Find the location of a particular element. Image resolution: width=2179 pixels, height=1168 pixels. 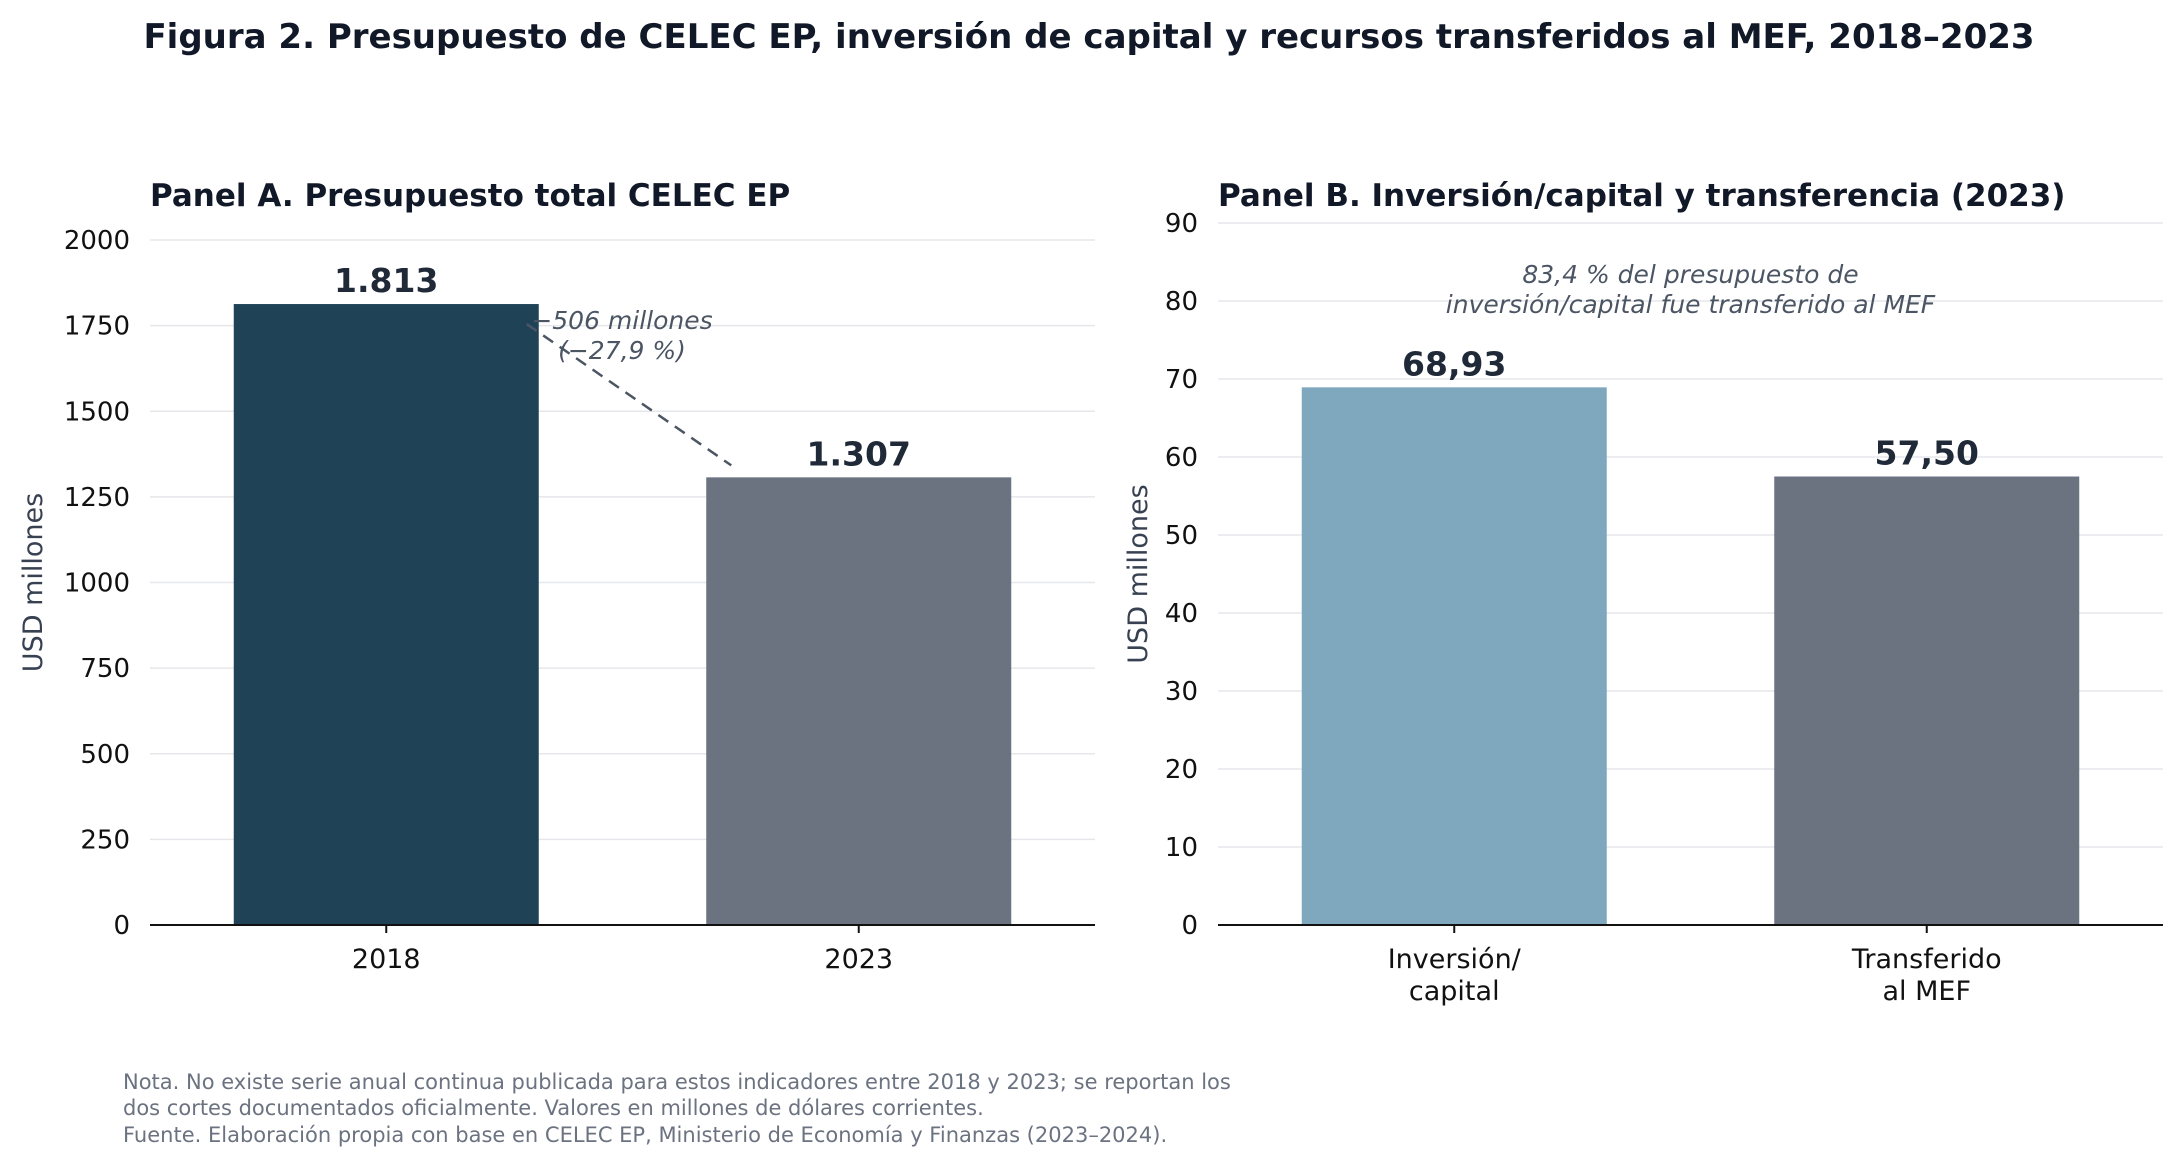

x-tick-label: al MEF is located at coordinates (1926, 991).